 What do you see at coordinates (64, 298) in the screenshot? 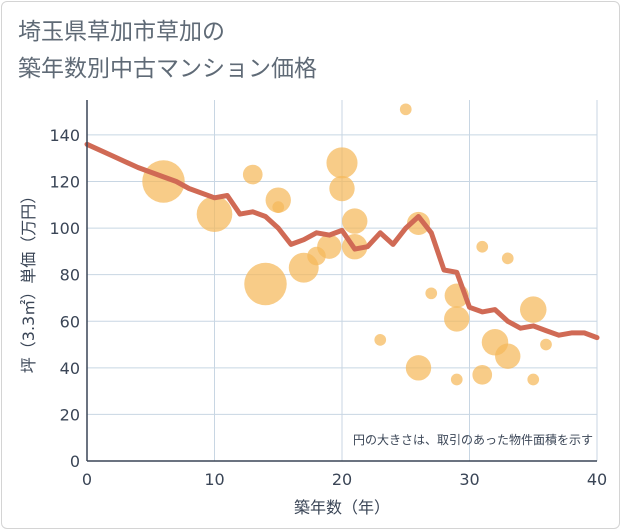
I see `y-tick-labels: 0 20 40 60 80 100 120 140` at bounding box center [64, 298].